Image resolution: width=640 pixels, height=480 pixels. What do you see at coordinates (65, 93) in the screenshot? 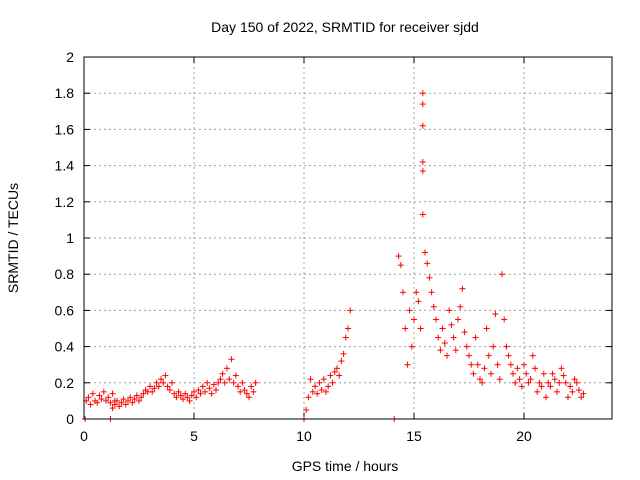
I see `y-tick-label: 1.8` at bounding box center [65, 93].